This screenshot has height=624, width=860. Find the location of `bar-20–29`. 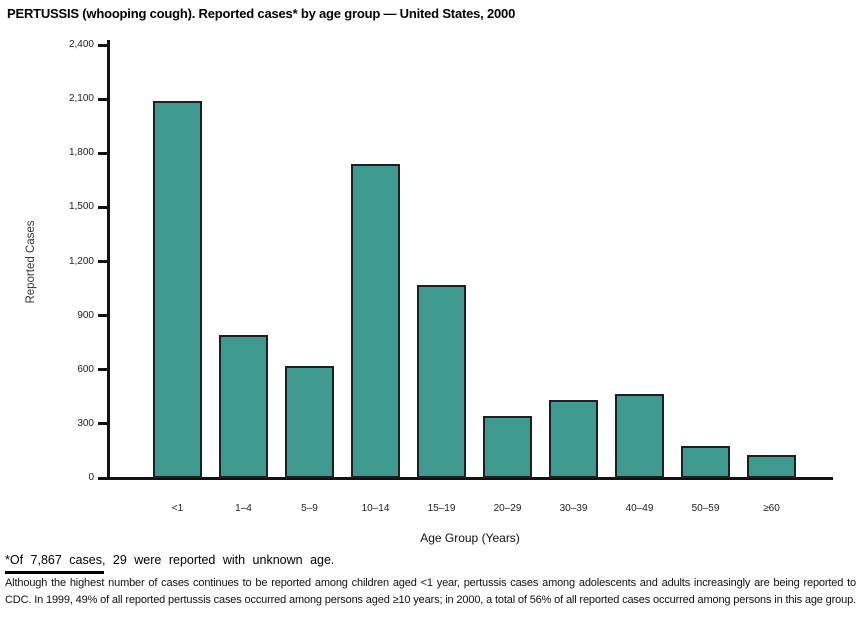

bar-20–29 is located at coordinates (507, 447).